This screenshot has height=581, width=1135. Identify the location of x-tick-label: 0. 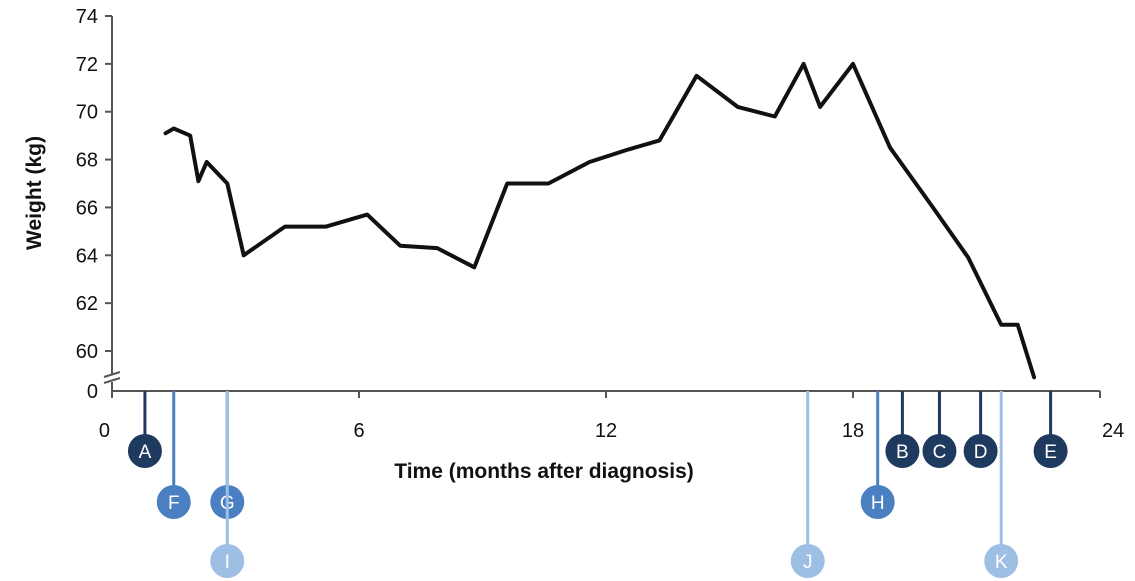
(104, 431).